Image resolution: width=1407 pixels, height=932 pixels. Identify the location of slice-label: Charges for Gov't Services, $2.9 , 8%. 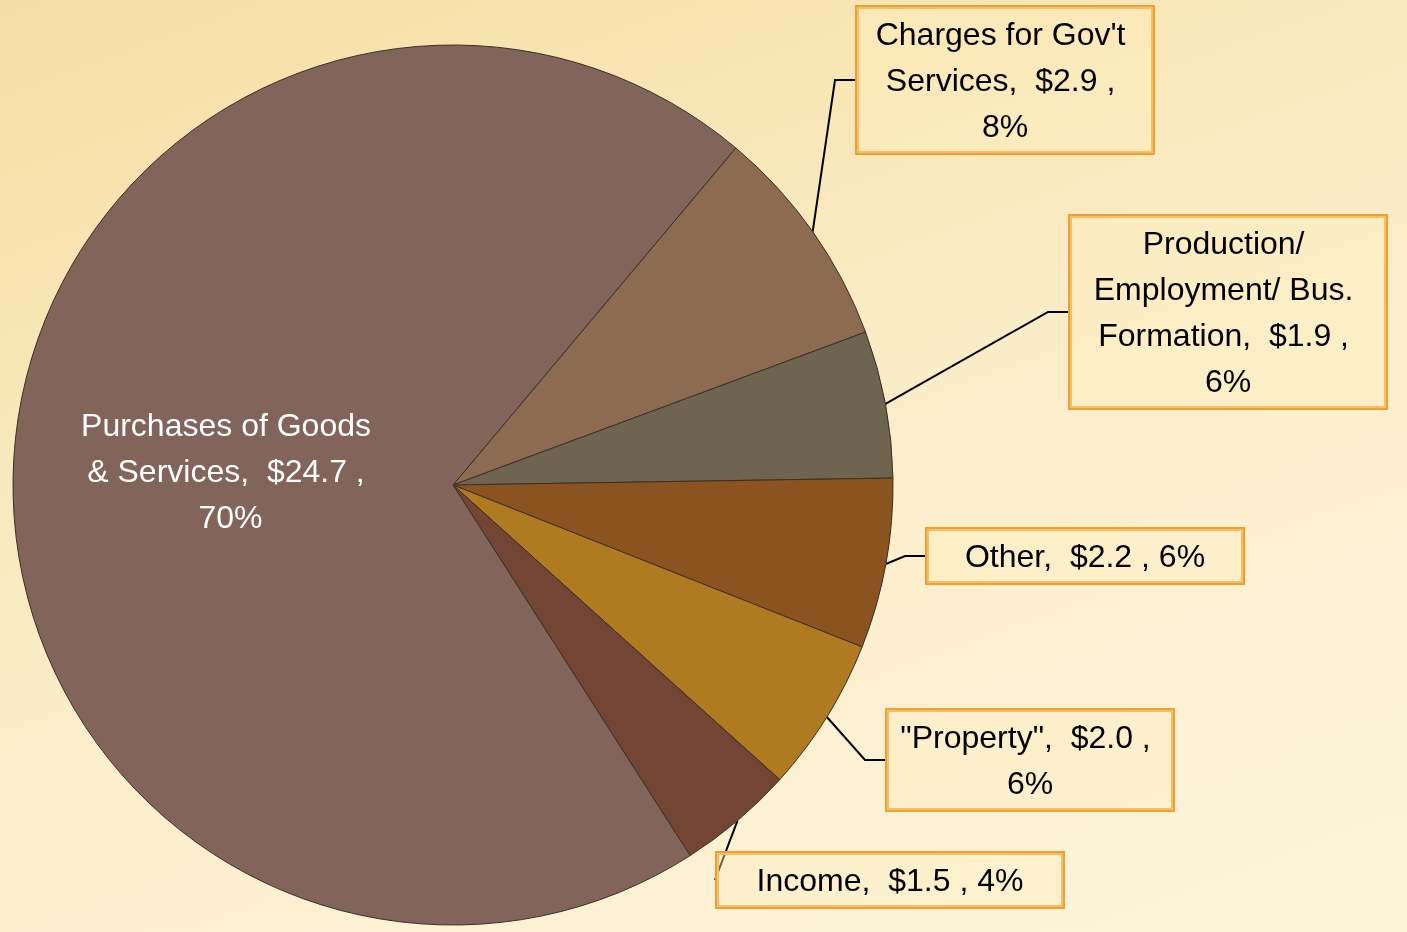
(1005, 80).